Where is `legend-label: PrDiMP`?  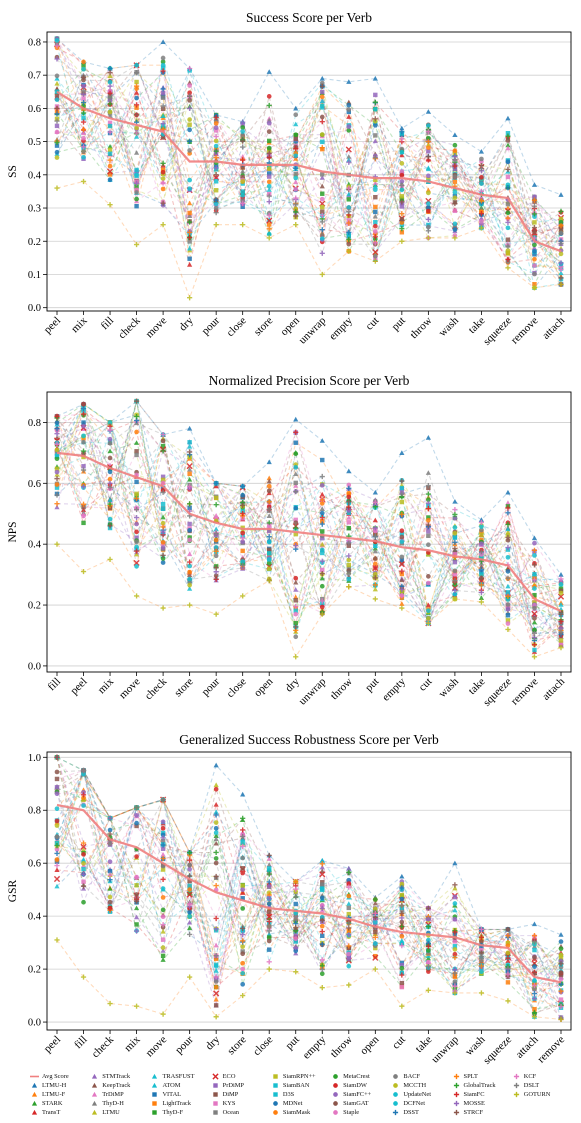
legend-label: PrDiMP is located at coordinates (233, 1085).